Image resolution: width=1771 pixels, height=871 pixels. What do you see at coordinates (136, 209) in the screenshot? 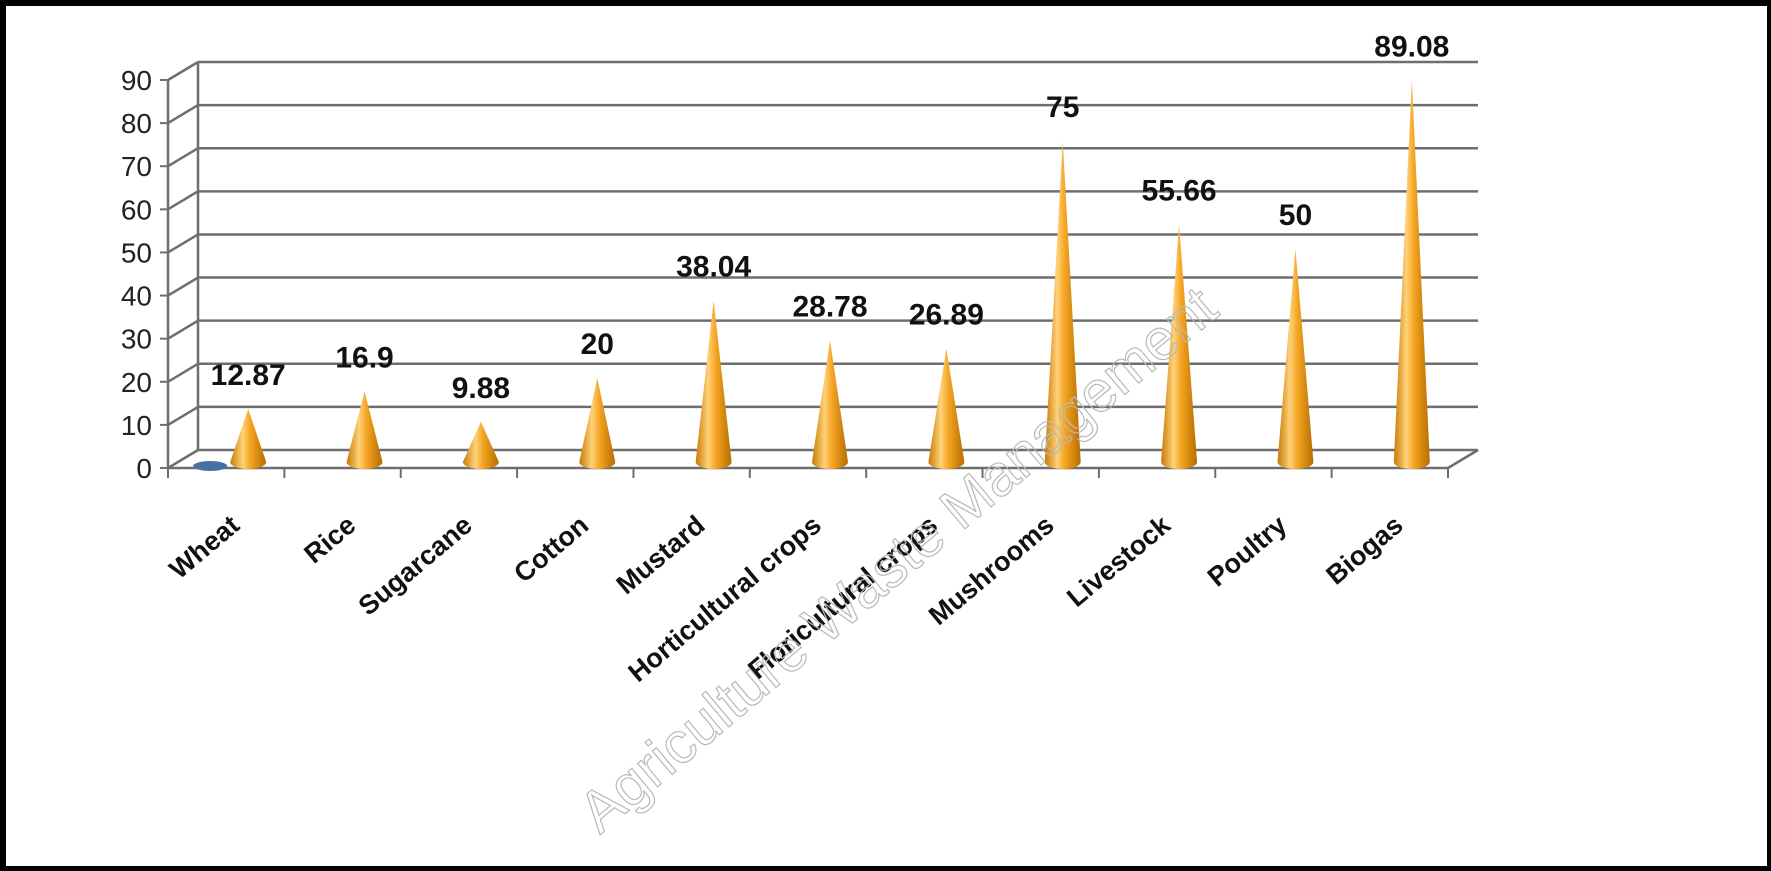
I see `y-tick-label: 60` at bounding box center [136, 209].